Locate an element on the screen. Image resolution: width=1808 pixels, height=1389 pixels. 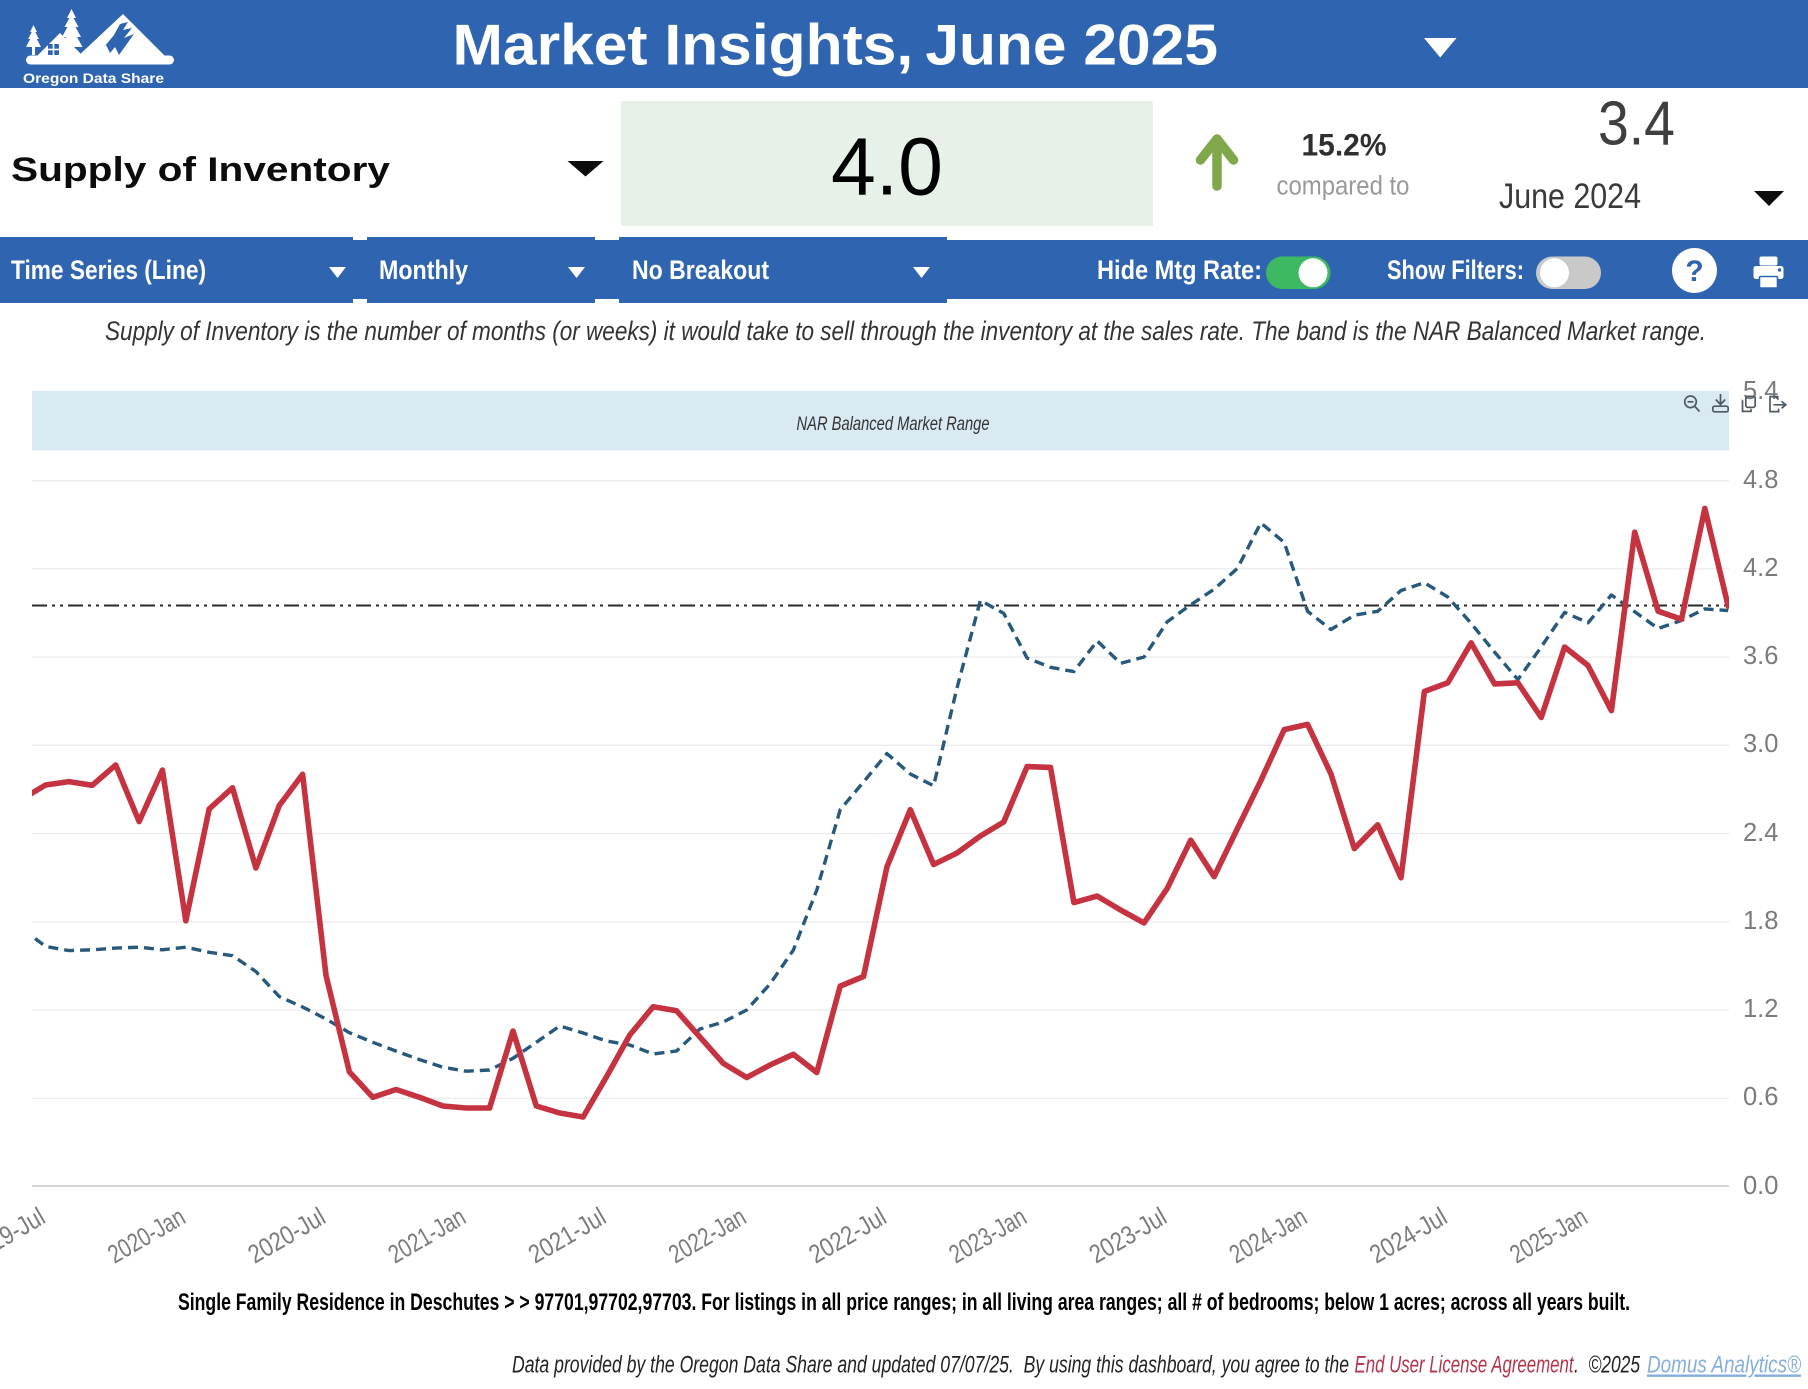
svg-text: No Breakout is located at coordinates (700, 270).